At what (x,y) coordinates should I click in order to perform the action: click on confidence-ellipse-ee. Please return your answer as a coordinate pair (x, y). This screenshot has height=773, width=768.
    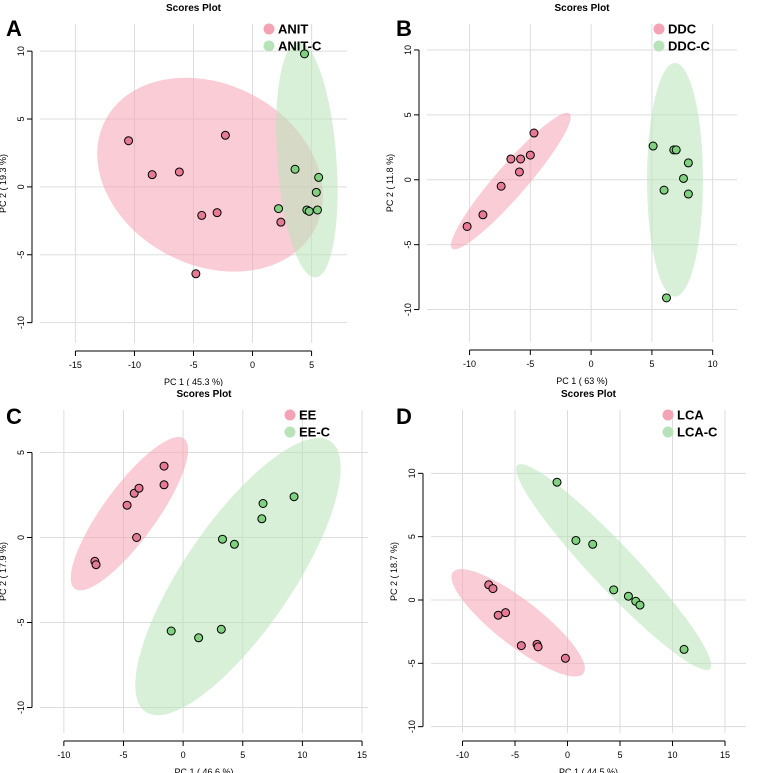
    Looking at the image, I should click on (129, 514).